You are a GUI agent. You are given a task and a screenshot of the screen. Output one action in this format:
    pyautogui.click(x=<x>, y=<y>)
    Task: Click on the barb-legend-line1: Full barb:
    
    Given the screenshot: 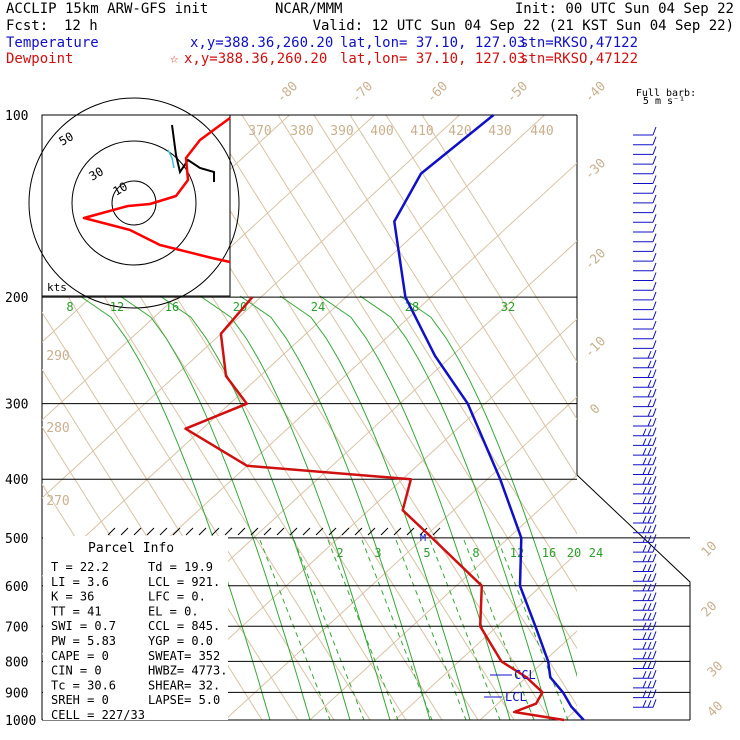 What is the action you would take?
    pyautogui.click(x=666, y=93)
    